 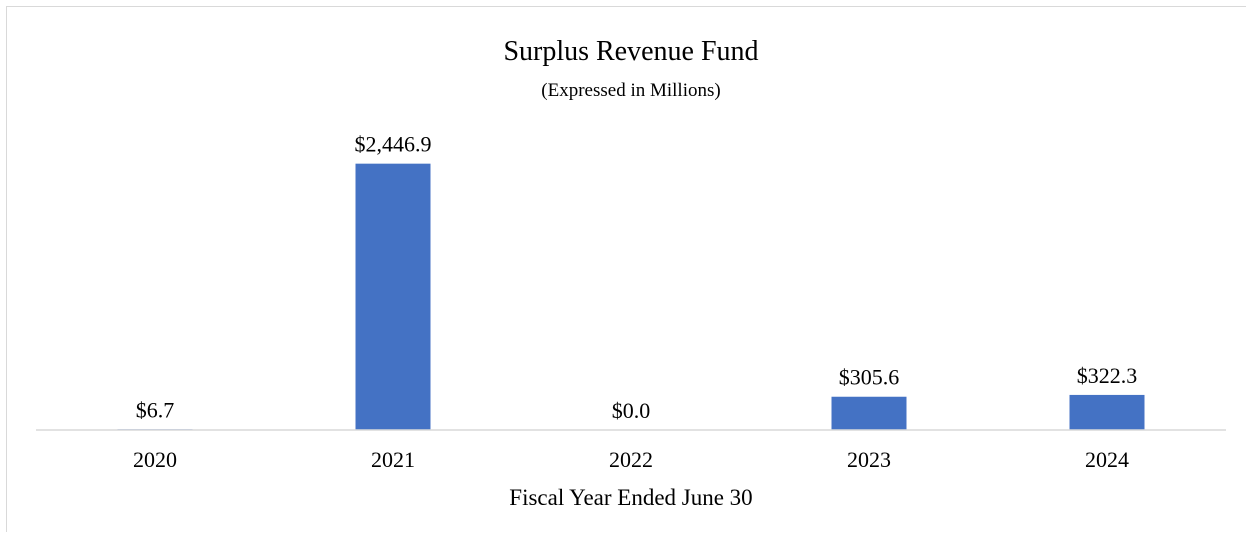 What do you see at coordinates (155, 459) in the screenshot?
I see `x-tick-label-2020: 2020` at bounding box center [155, 459].